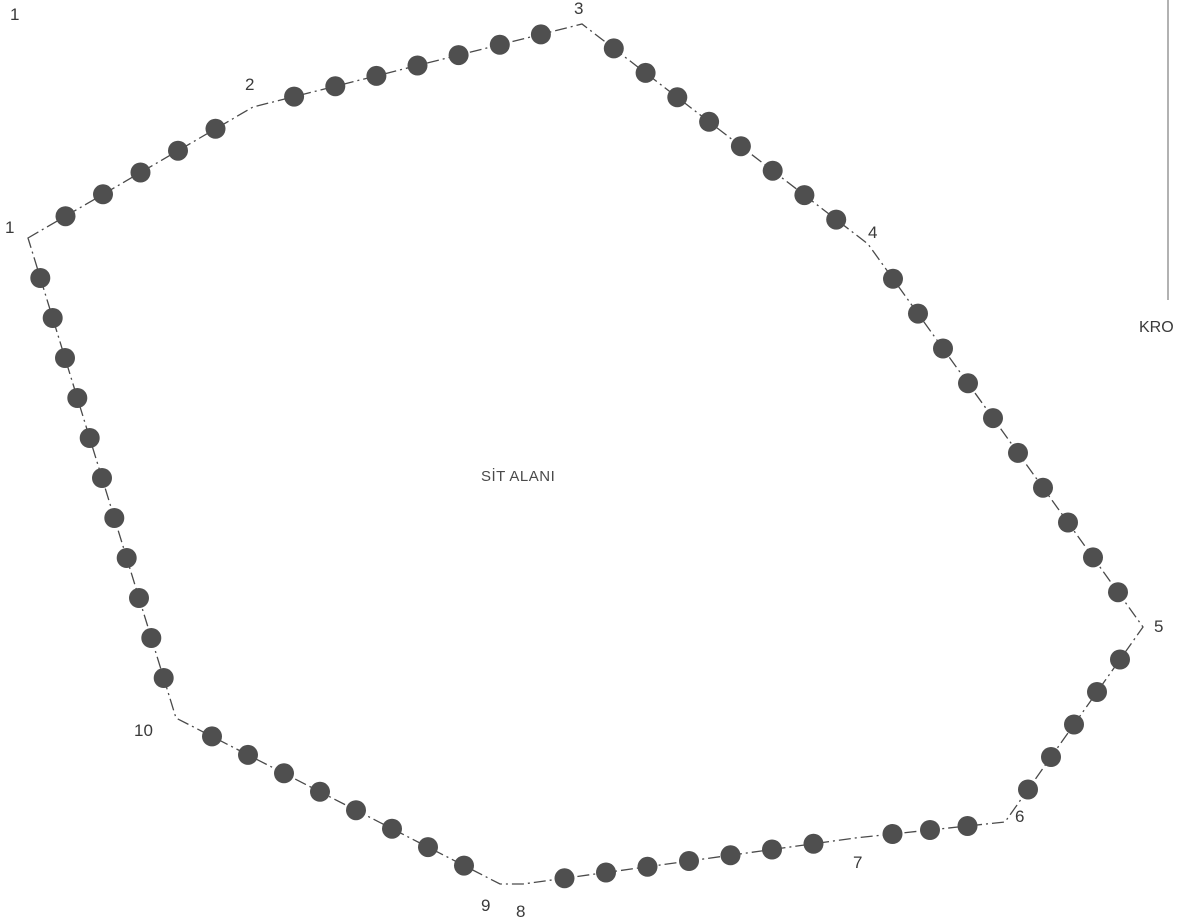 The height and width of the screenshot is (921, 1177). Describe the element at coordinates (520, 911) in the screenshot. I see `vertex-label-8: 8` at that location.